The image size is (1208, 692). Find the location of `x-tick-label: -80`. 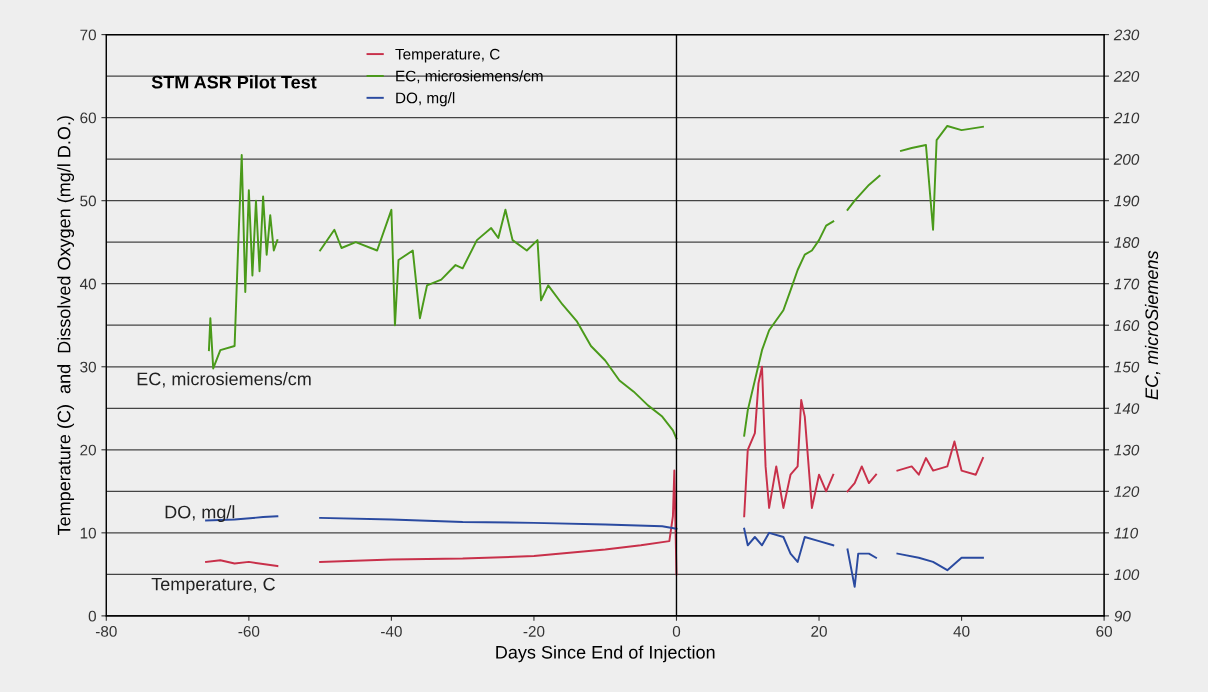

x-tick-label: -80 is located at coordinates (106, 631).